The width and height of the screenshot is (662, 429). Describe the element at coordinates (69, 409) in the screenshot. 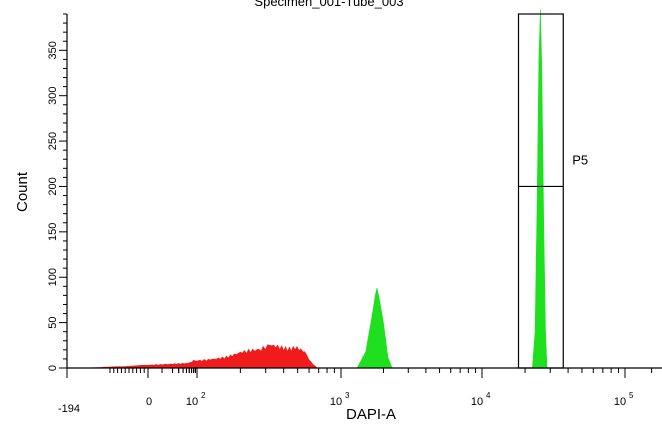

I see `x-tick-label: -194` at that location.